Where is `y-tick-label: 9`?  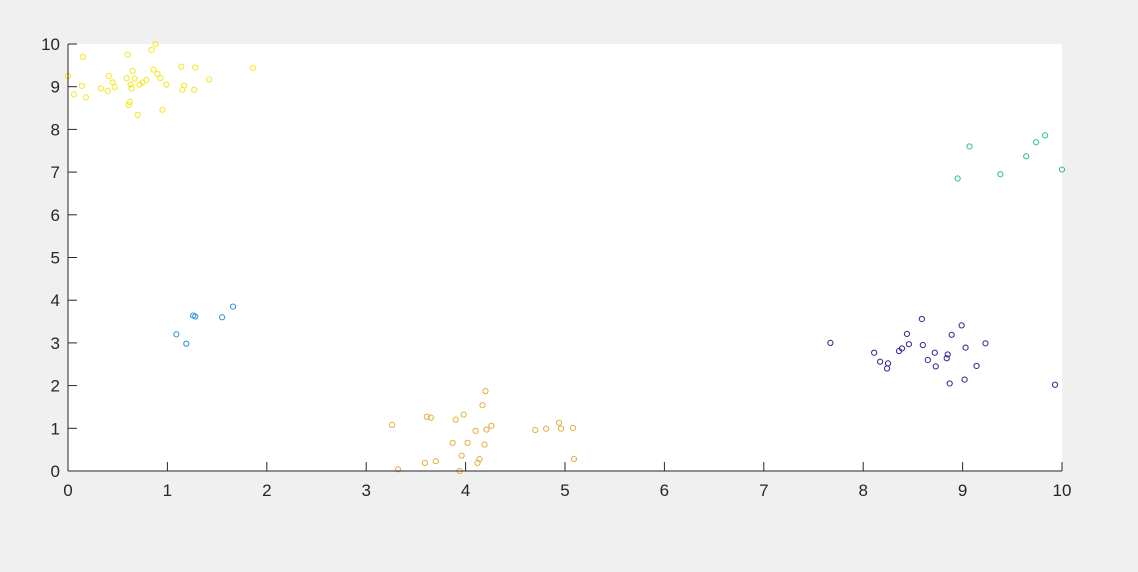 y-tick-label: 9 is located at coordinates (55, 87).